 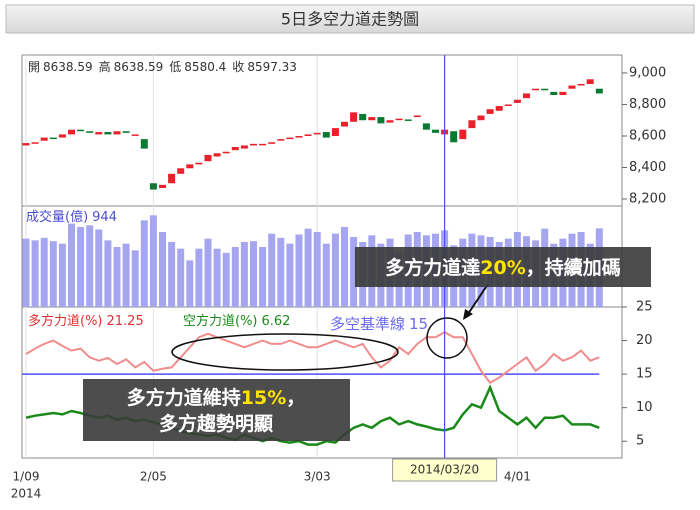 I want to click on x-tick-label: 2/05, so click(x=153, y=477).